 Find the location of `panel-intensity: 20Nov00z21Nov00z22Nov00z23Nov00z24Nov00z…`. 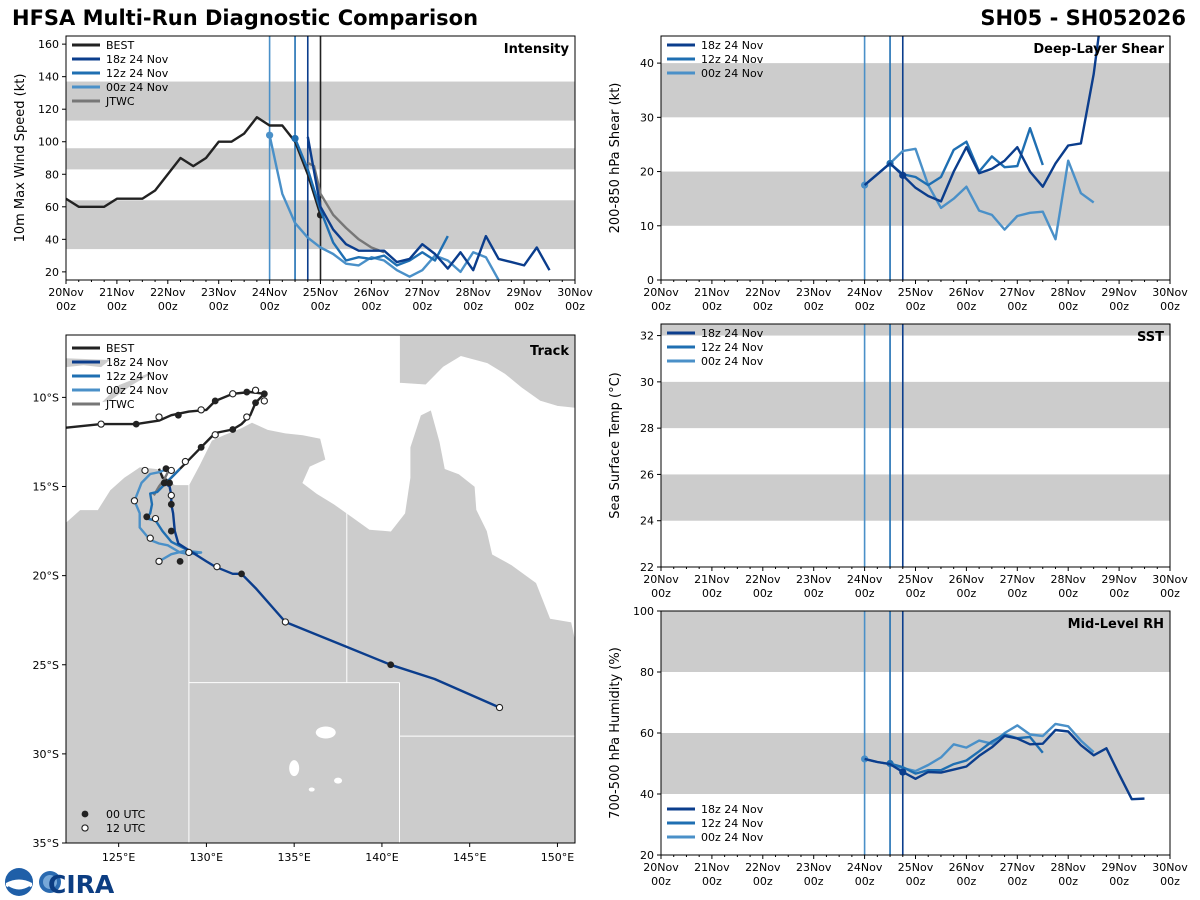

panel-intensity: 20Nov00z21Nov00z22Nov00z23Nov00z24Nov00z… is located at coordinates (303, 174).